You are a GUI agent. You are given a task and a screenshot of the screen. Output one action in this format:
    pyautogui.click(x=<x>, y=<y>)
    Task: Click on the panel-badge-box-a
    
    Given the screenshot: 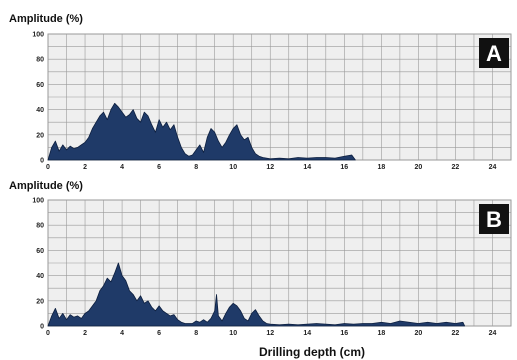 What is the action you would take?
    pyautogui.click(x=494, y=53)
    